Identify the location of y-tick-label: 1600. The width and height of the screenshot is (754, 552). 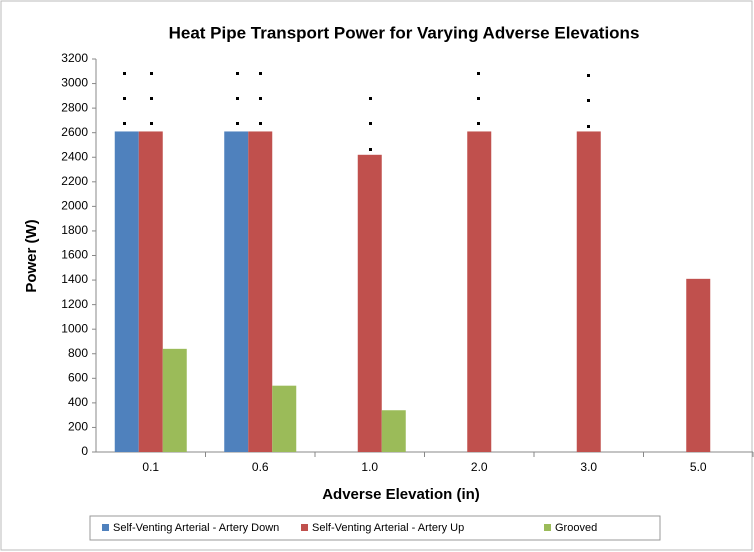
(74, 255).